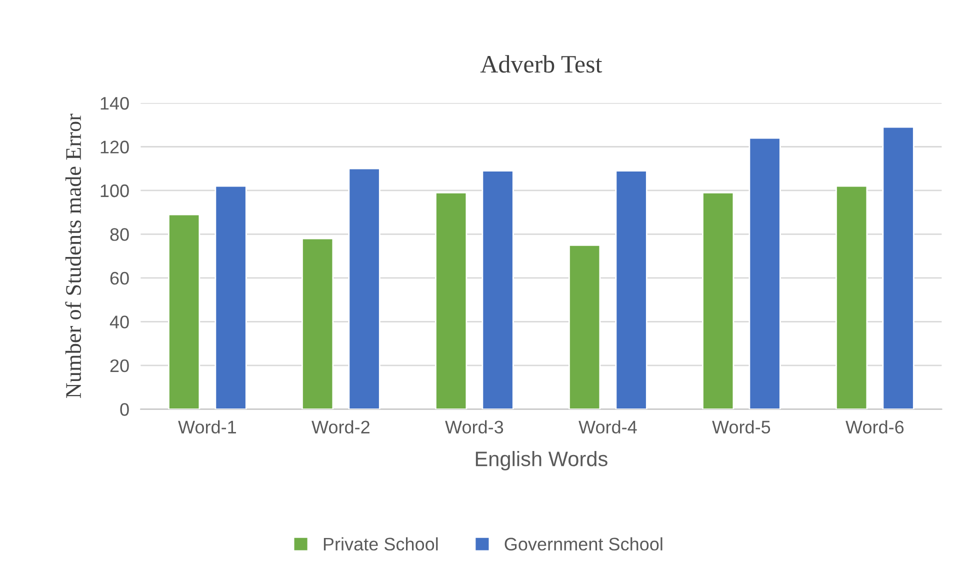 This screenshot has height=582, width=957. What do you see at coordinates (341, 427) in the screenshot?
I see `x-tick-label: Word-2` at bounding box center [341, 427].